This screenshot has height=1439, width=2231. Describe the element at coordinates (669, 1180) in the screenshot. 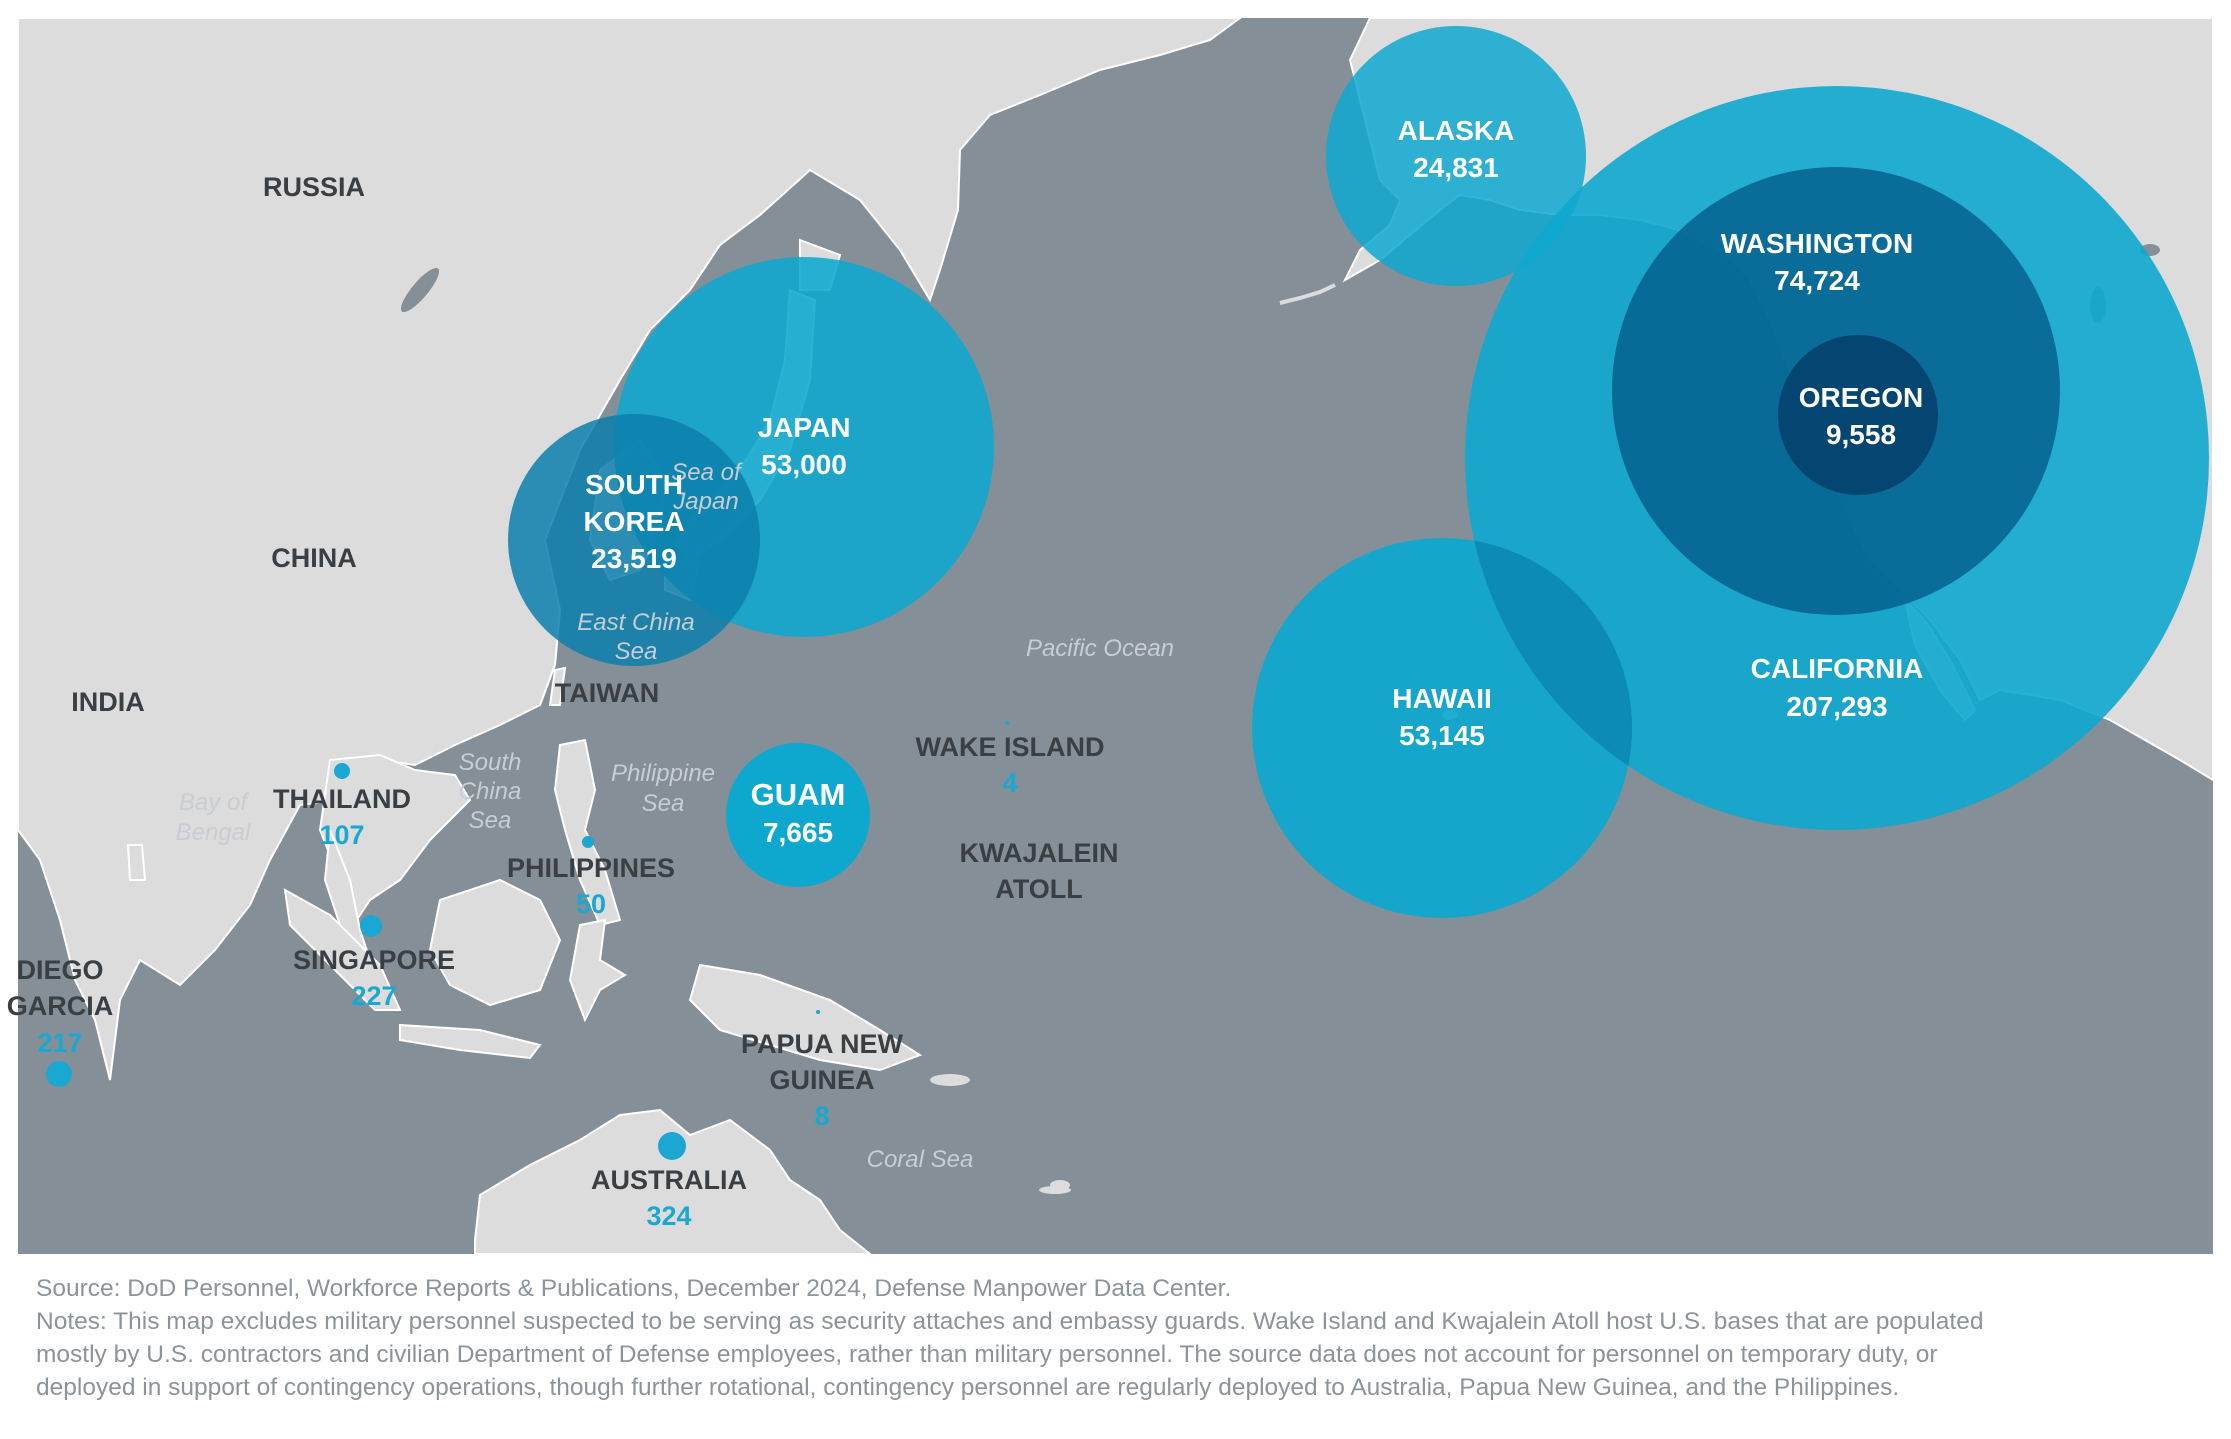

I see `label-australia: AUSTRALIA` at that location.